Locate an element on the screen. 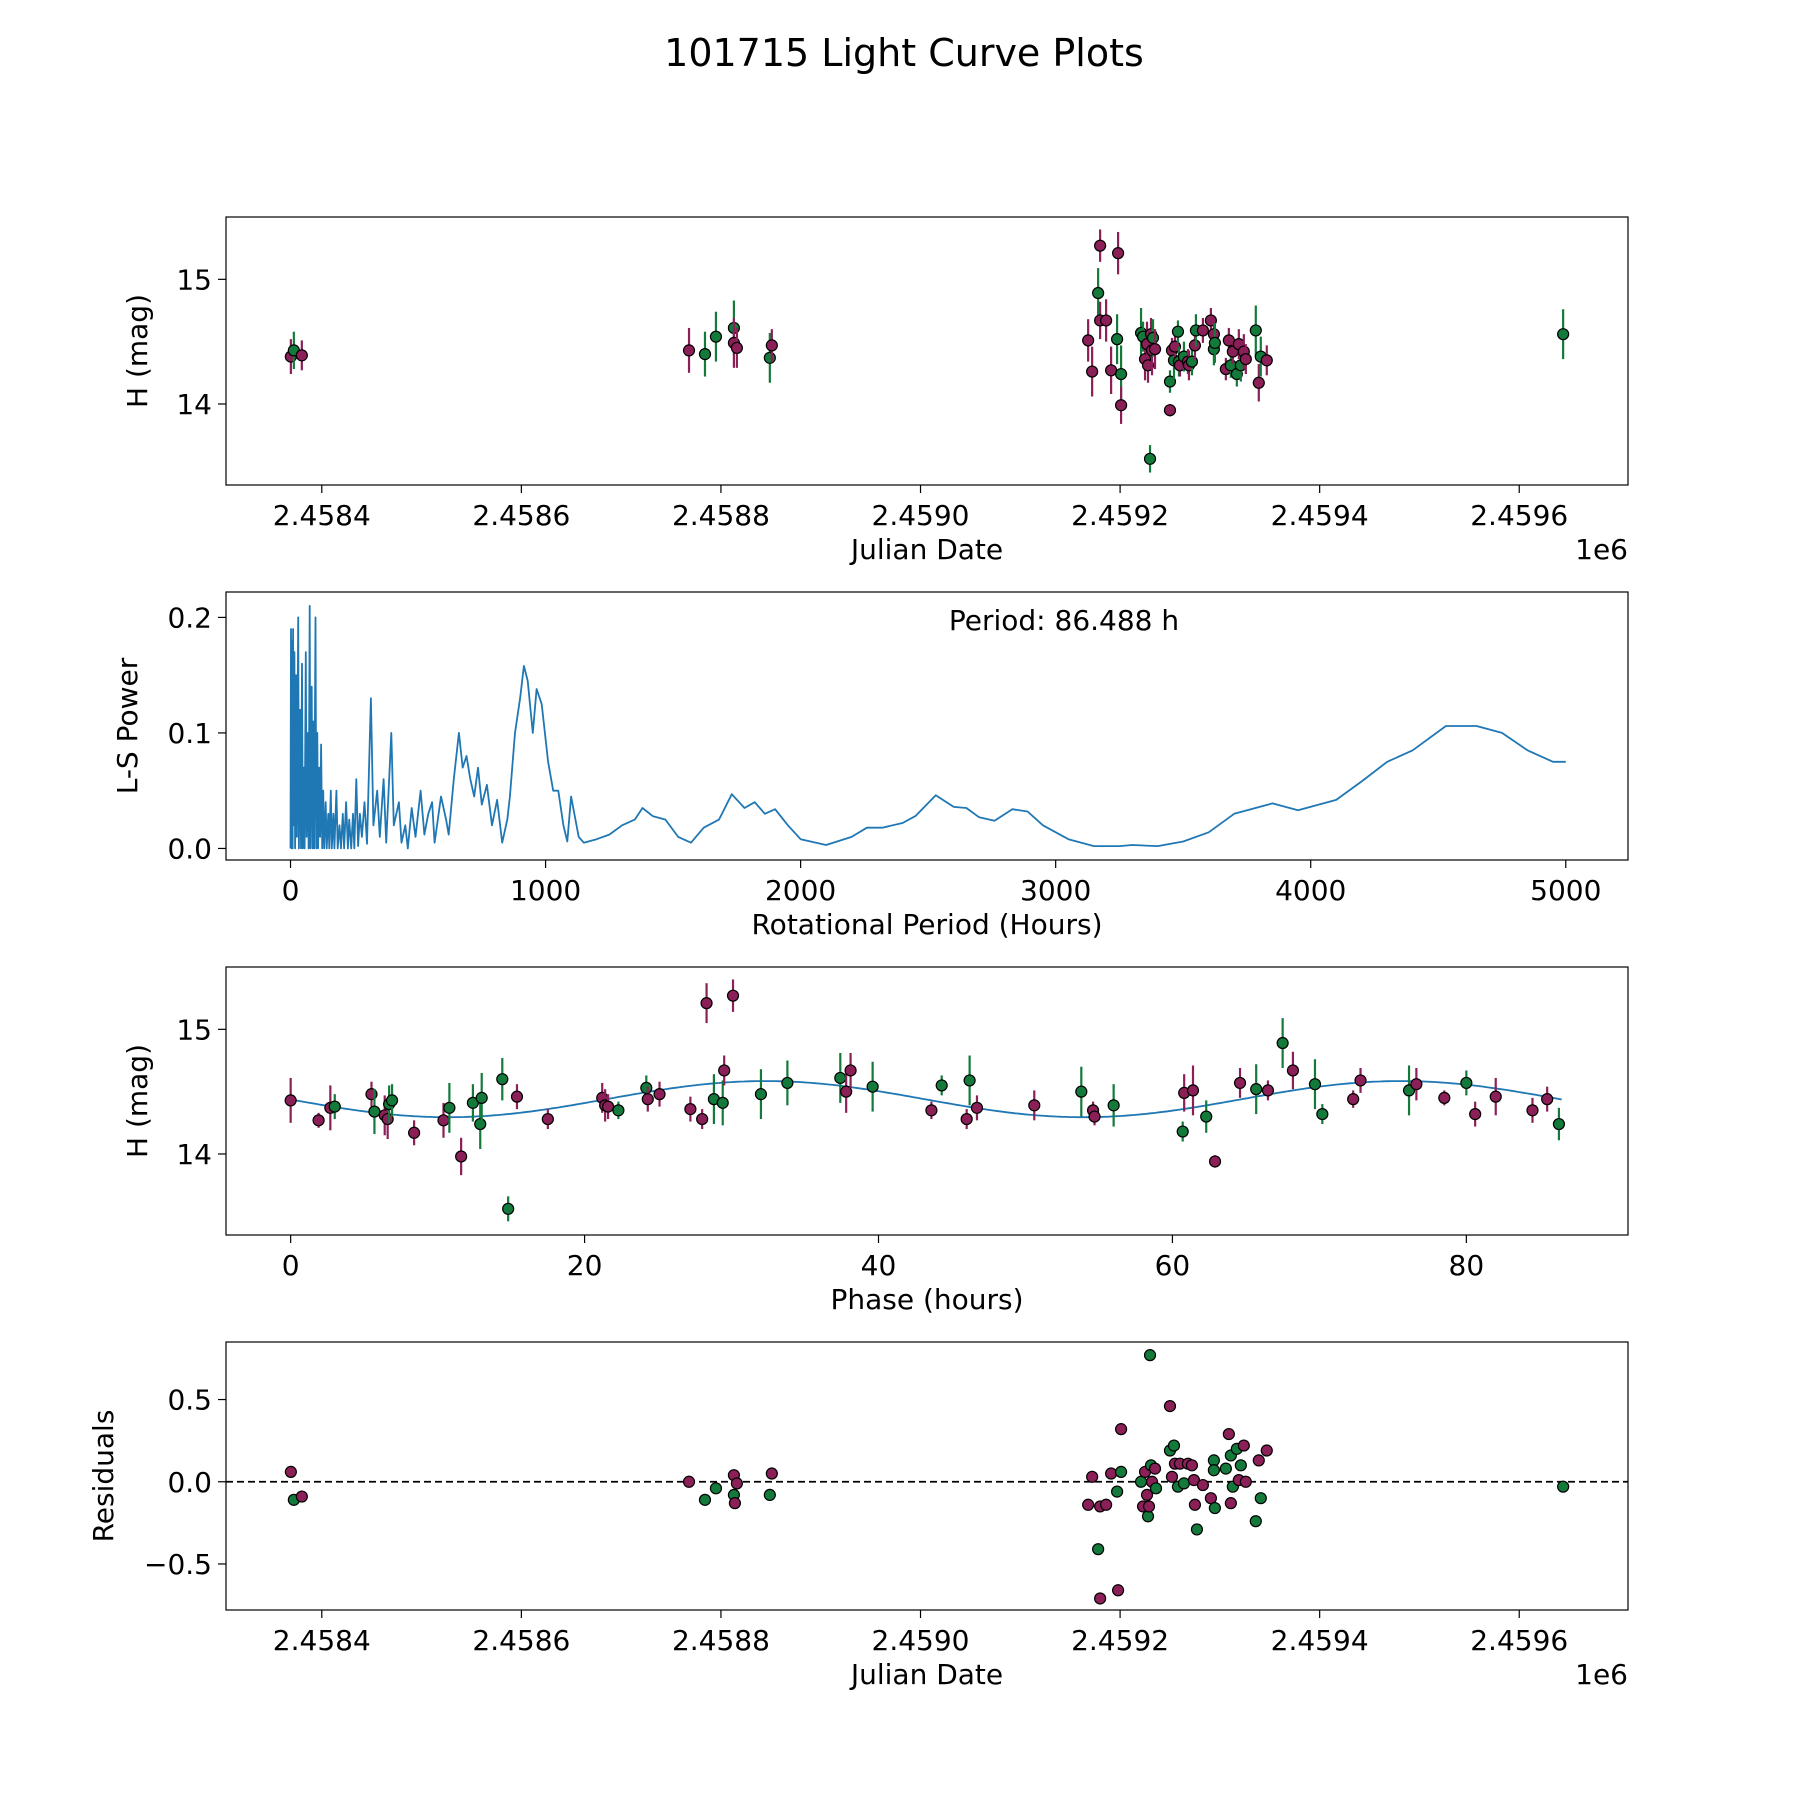  x-tick-label: 3000 is located at coordinates (1055, 890).